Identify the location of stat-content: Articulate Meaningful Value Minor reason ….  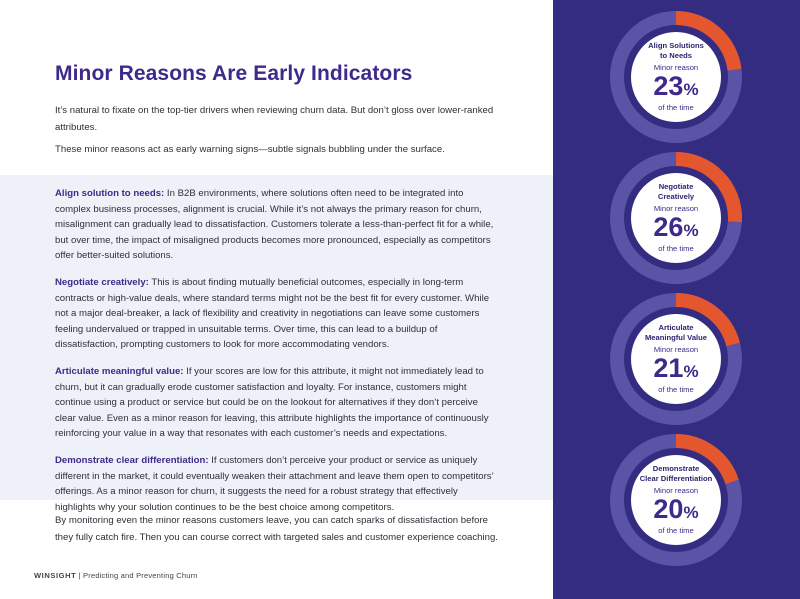
(676, 359).